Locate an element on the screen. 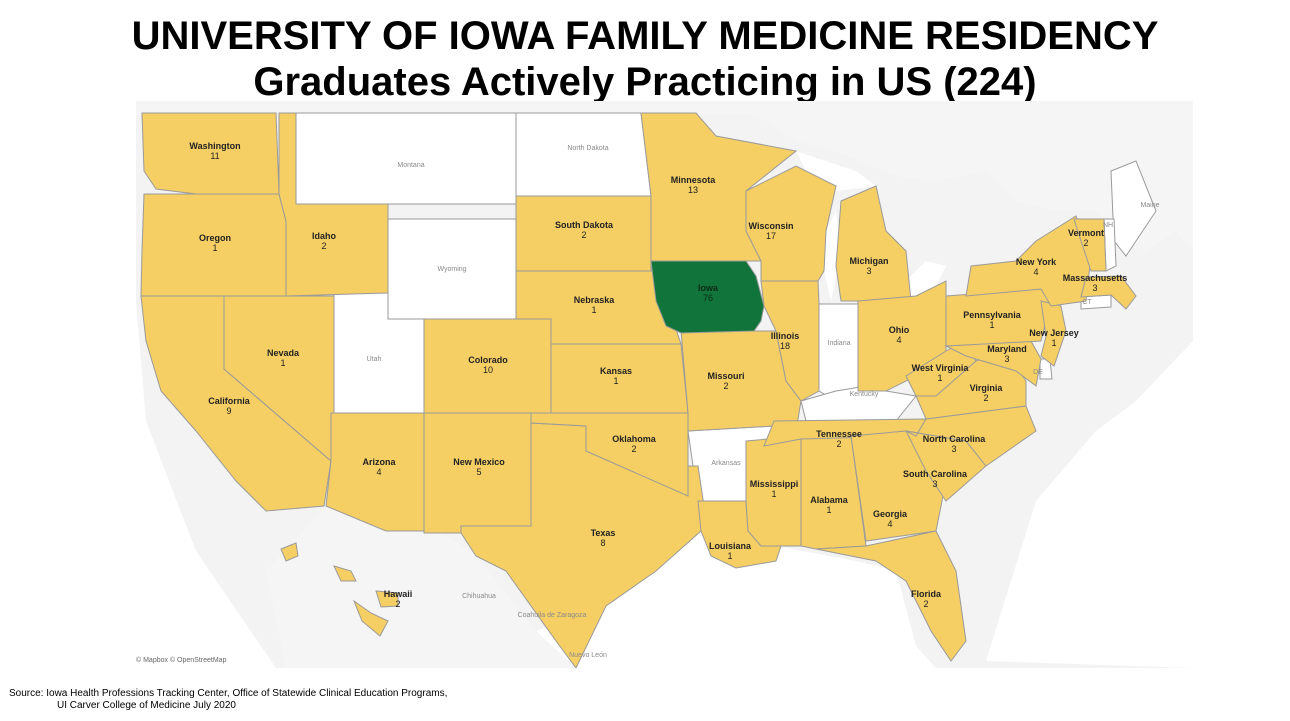 This screenshot has width=1290, height=721. label-ct: CT is located at coordinates (1087, 302).